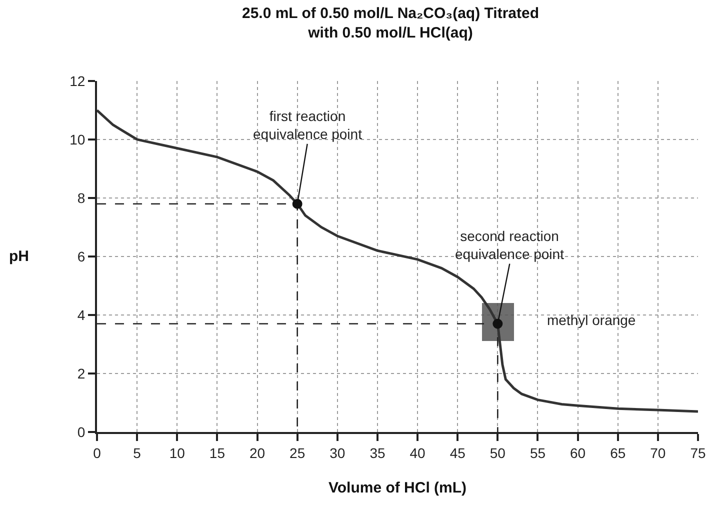  What do you see at coordinates (458, 452) in the screenshot?
I see `x-tick-label: 45` at bounding box center [458, 452].